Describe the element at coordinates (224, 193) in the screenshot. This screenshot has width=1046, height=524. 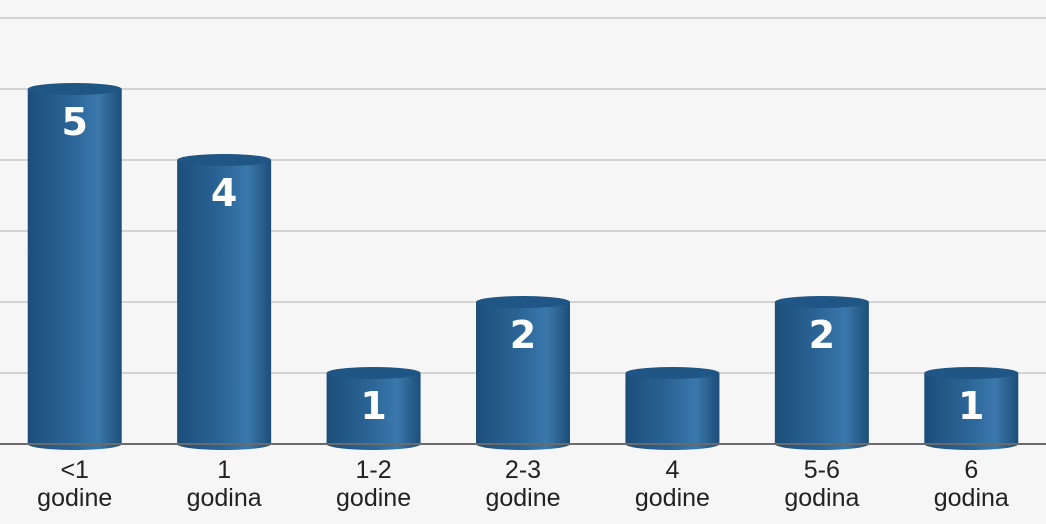
I see `bar-value-label: 4` at that location.